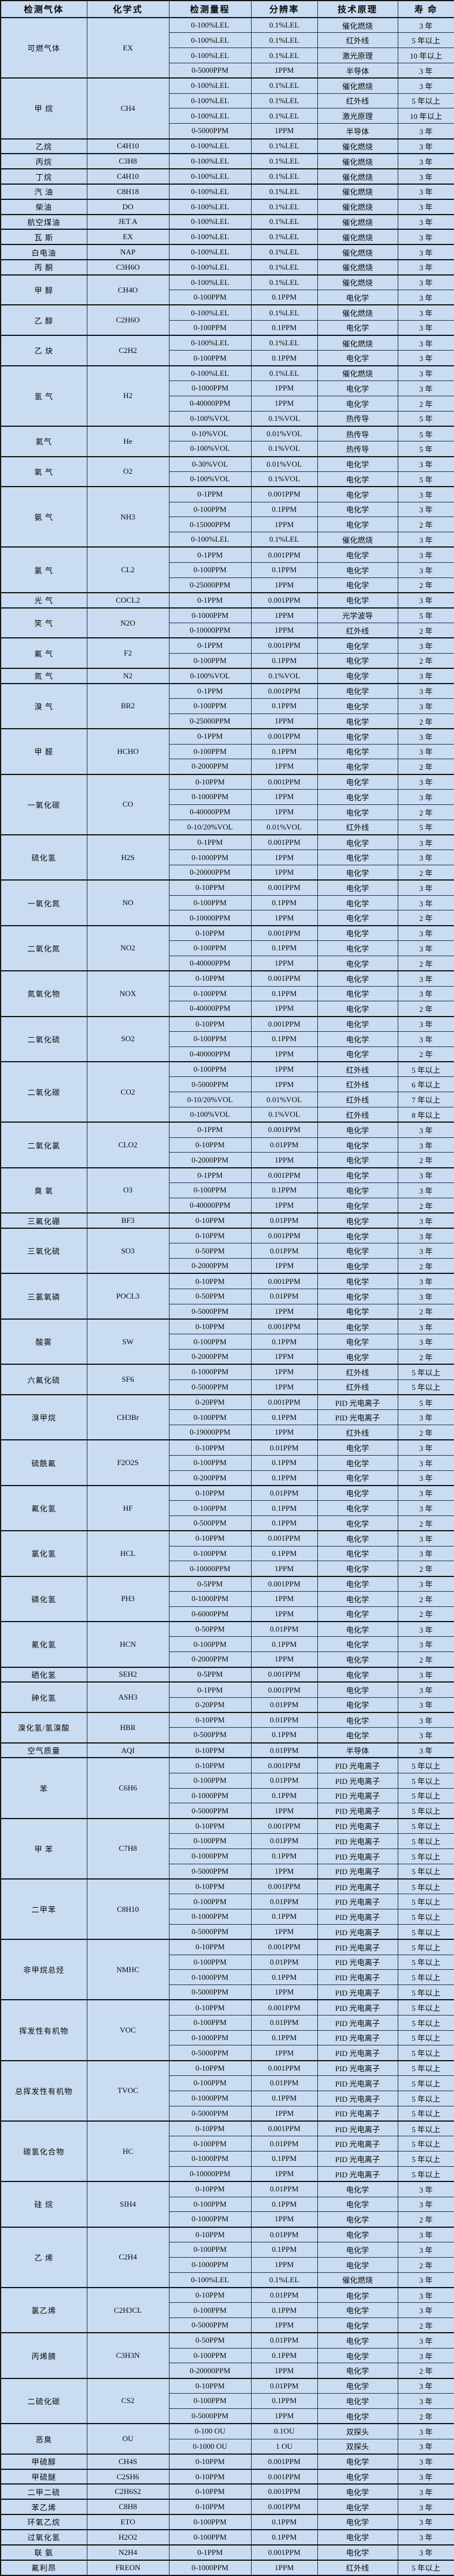  I want to click on table-row: 甲 苯 C7H8 0-10PPM 0.001PPM PID 光电离子 5 年以上, so click(227, 1849).